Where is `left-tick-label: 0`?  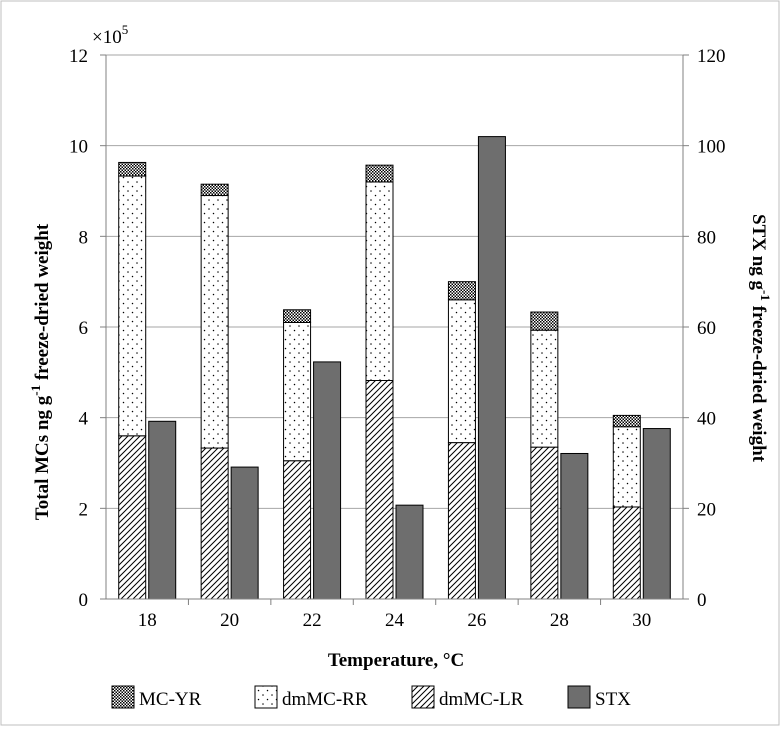 left-tick-label: 0 is located at coordinates (84, 600).